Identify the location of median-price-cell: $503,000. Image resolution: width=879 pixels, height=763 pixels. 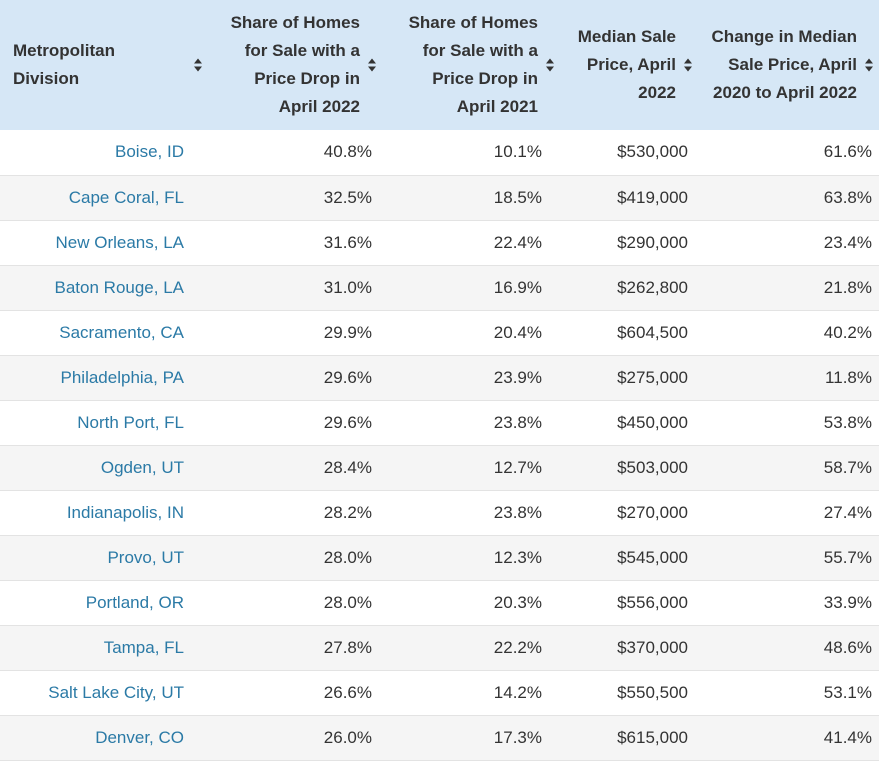
(652, 467).